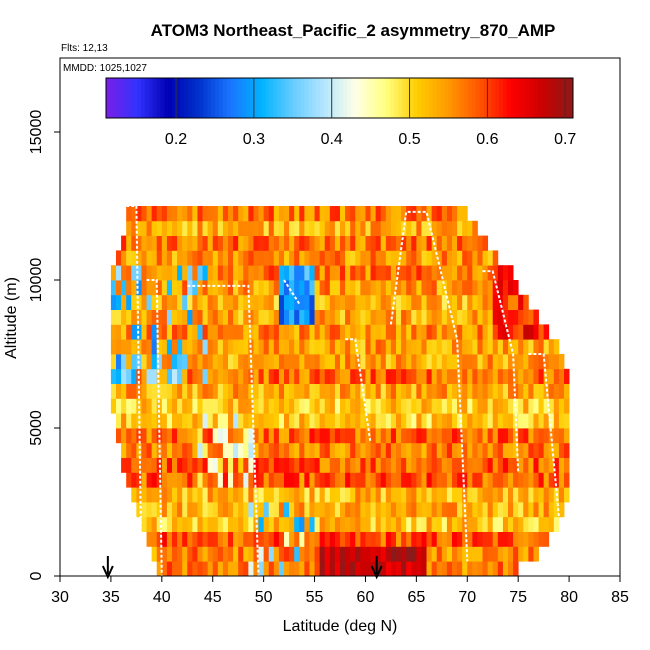 The width and height of the screenshot is (650, 650). What do you see at coordinates (409, 139) in the screenshot?
I see `colorbar-tick-label: 0.5` at bounding box center [409, 139].